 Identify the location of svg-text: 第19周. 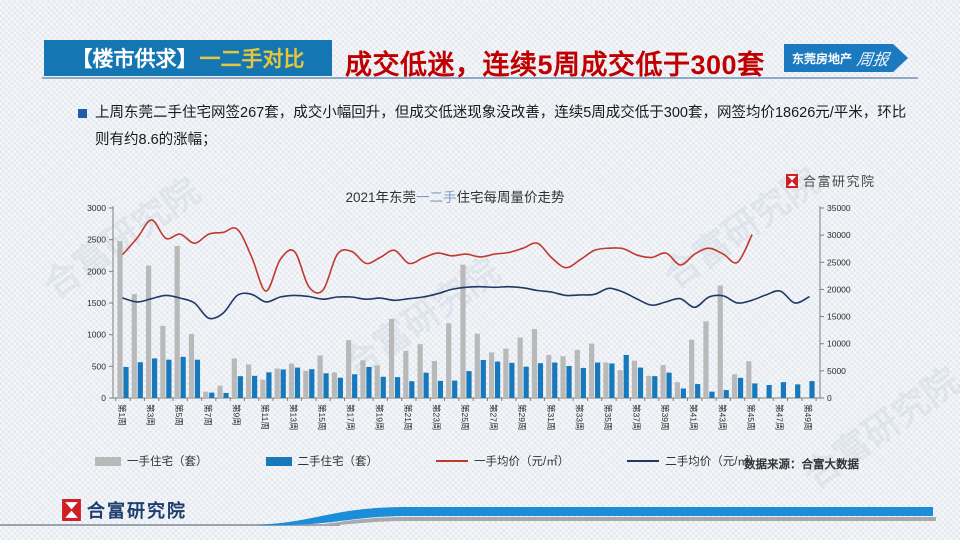
(379, 417).